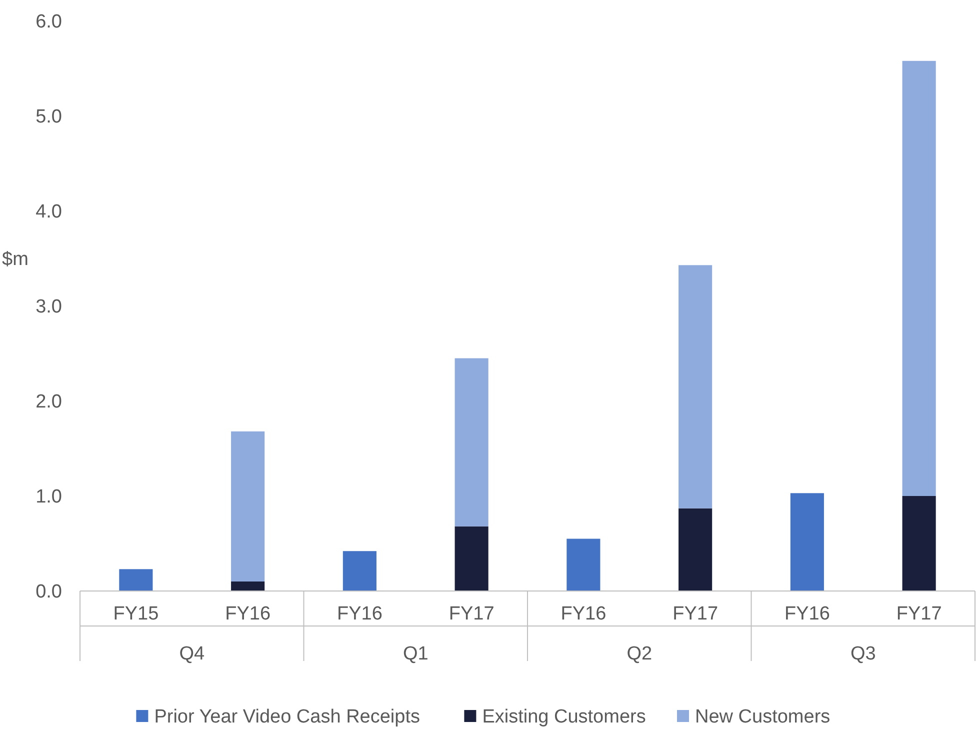  I want to click on y-tick-label: 0.0, so click(49, 592).